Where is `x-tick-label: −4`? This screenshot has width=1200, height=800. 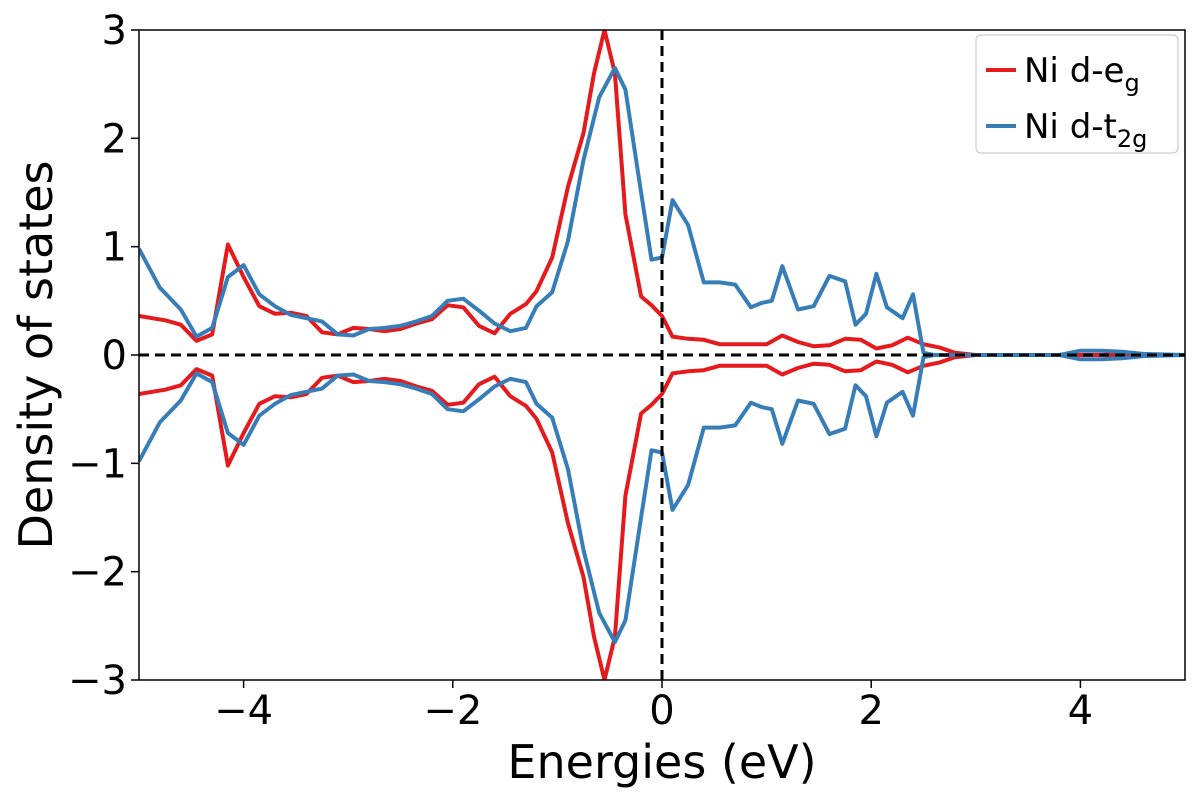
x-tick-label: −4 is located at coordinates (243, 711).